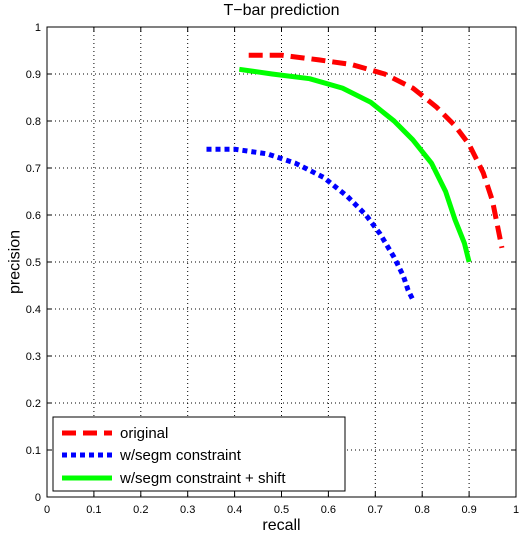 The width and height of the screenshot is (520, 534). Describe the element at coordinates (375, 510) in the screenshot. I see `x-tick-label: 0.7` at that location.